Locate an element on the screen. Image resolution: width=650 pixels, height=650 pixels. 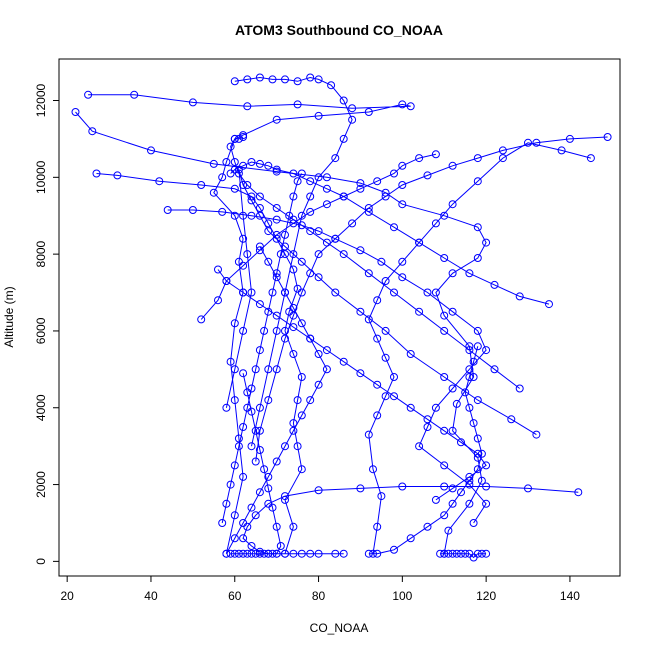
chart-title: ATOM3 Southbound CO_NOAA is located at coordinates (339, 30).